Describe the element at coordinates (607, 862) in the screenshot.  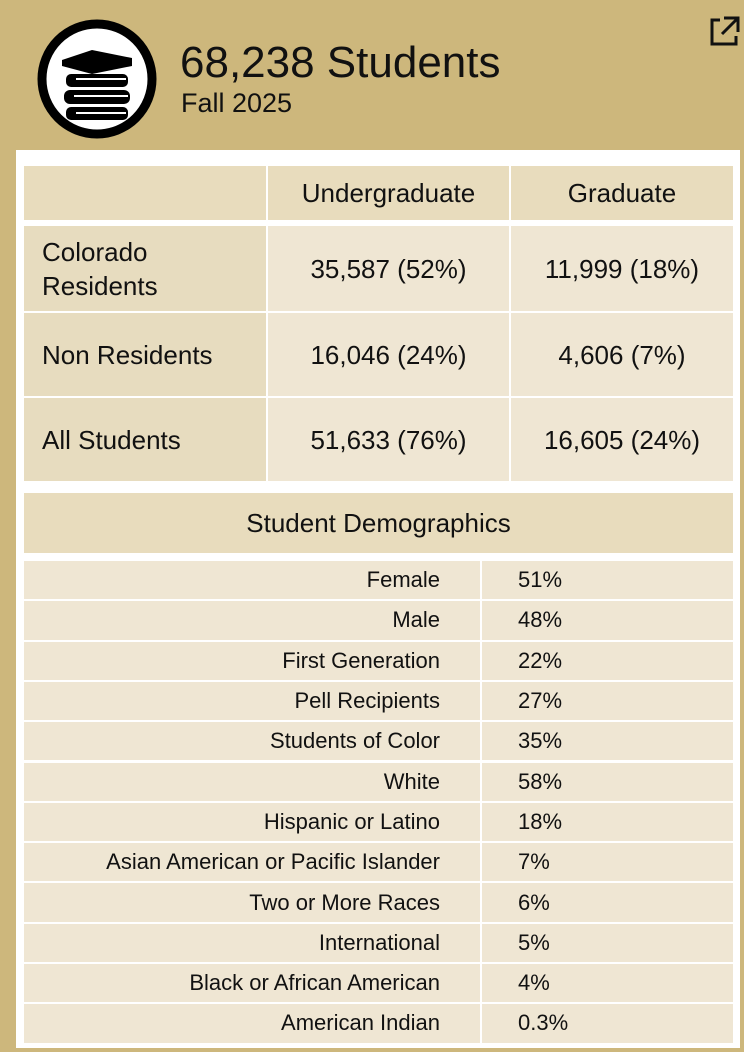
I see `demographic-value: 7%` at that location.